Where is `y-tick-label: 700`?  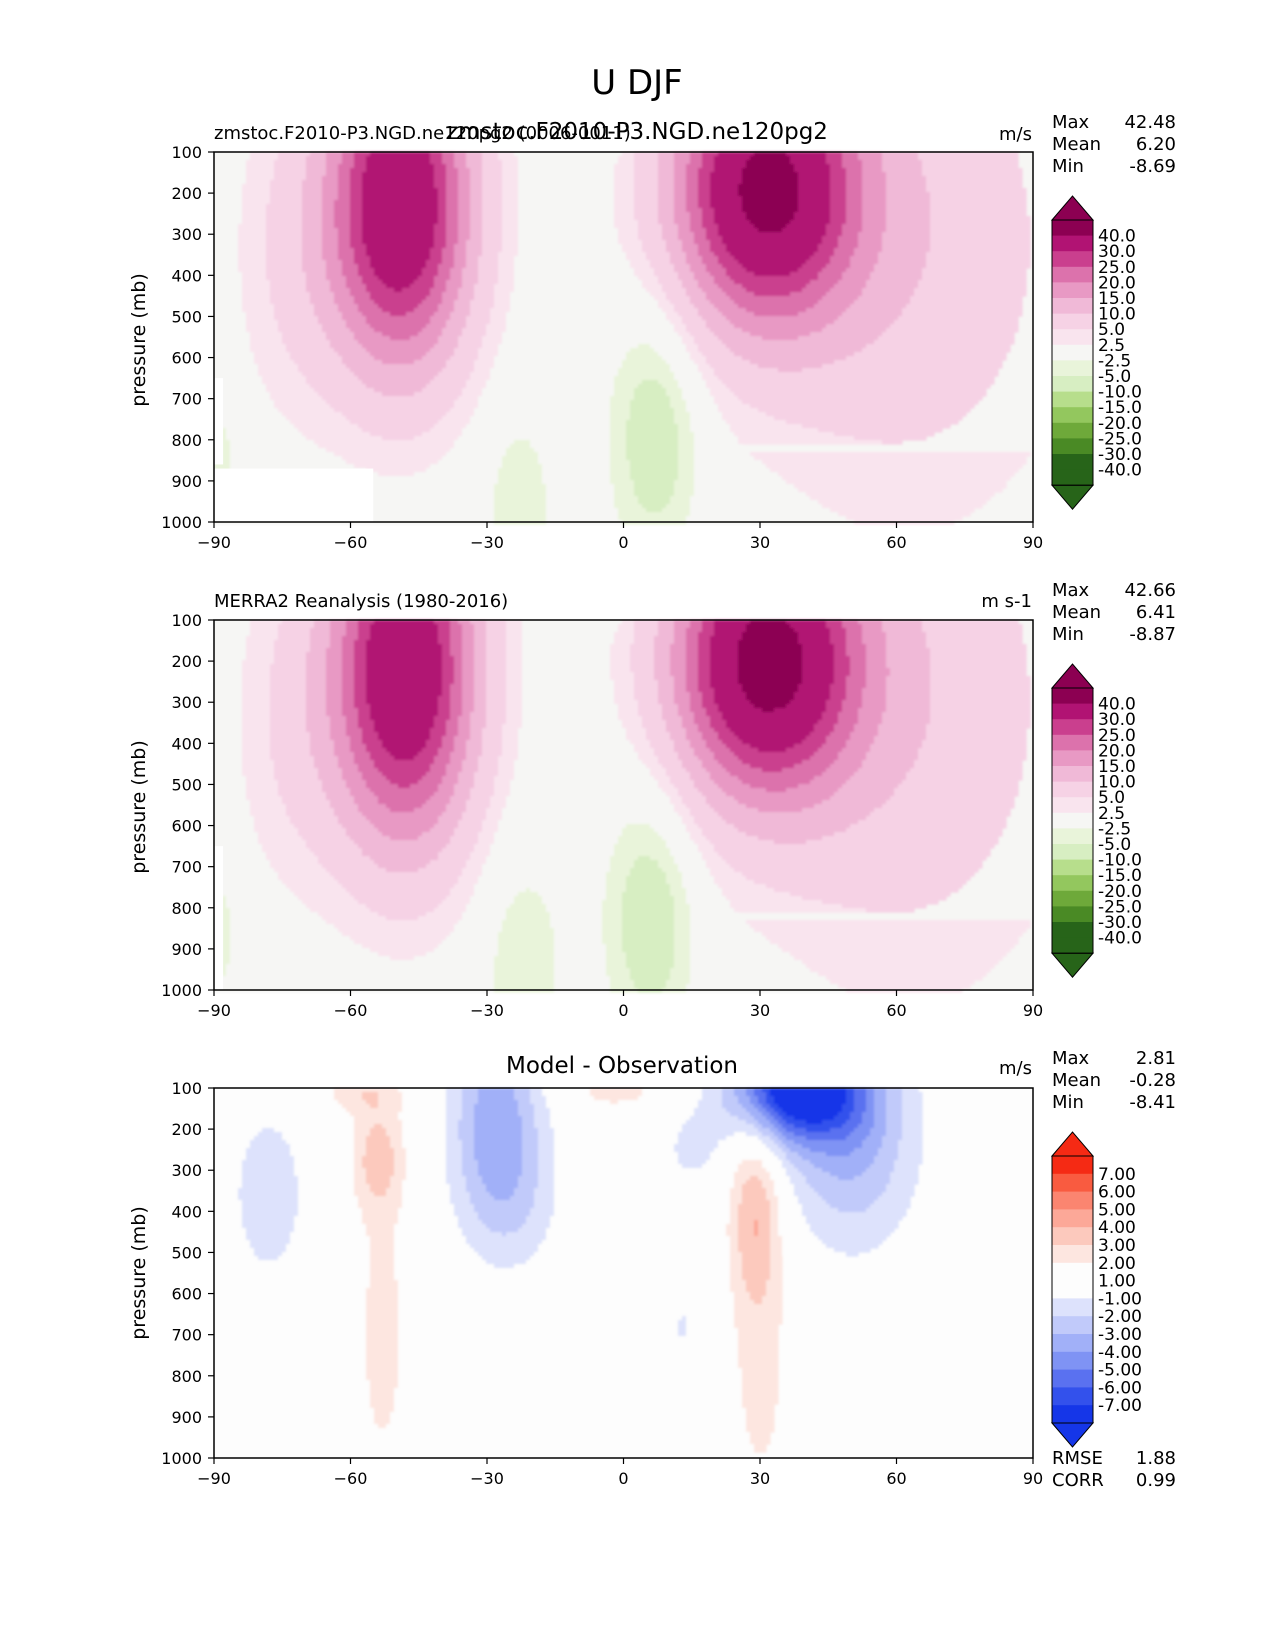
y-tick-label: 700 is located at coordinates (186, 867).